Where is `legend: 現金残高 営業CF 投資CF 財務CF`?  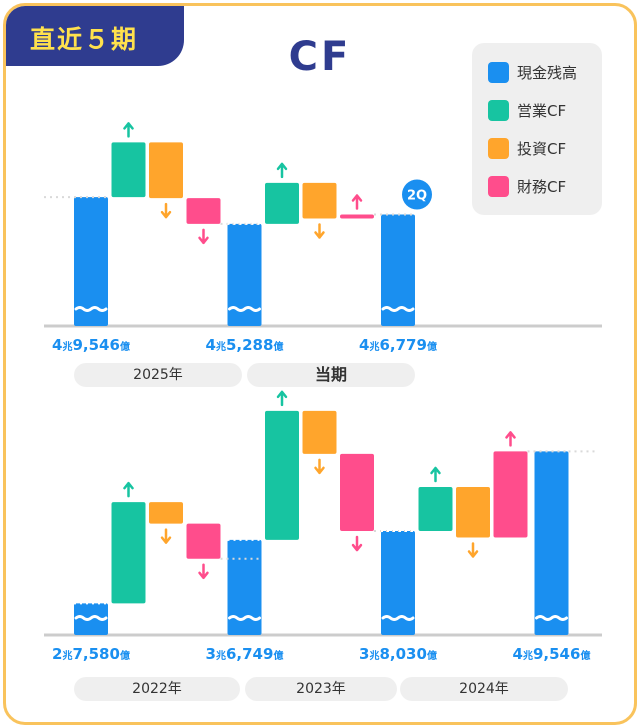 legend: 現金残高 営業CF 投資CF 財務CF is located at coordinates (537, 129).